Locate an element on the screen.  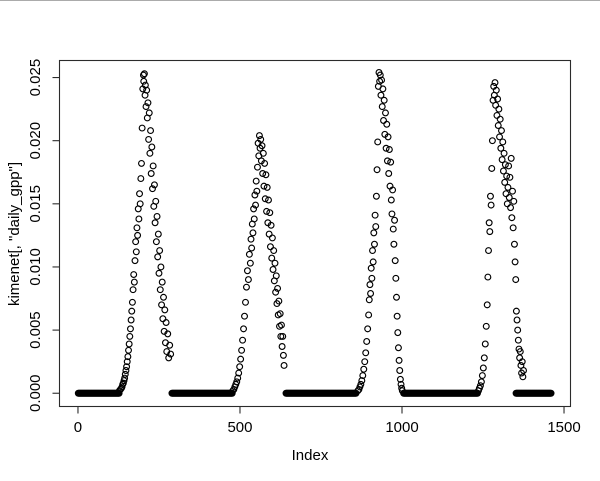
x-tick-label: 500 is located at coordinates (239, 427).